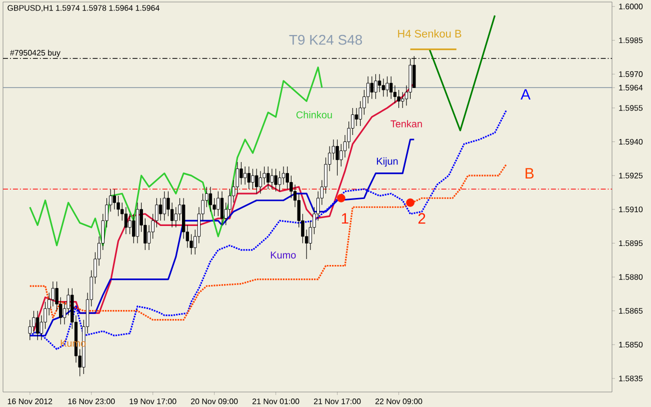 The width and height of the screenshot is (651, 407). I want to click on series-label: B, so click(530, 173).